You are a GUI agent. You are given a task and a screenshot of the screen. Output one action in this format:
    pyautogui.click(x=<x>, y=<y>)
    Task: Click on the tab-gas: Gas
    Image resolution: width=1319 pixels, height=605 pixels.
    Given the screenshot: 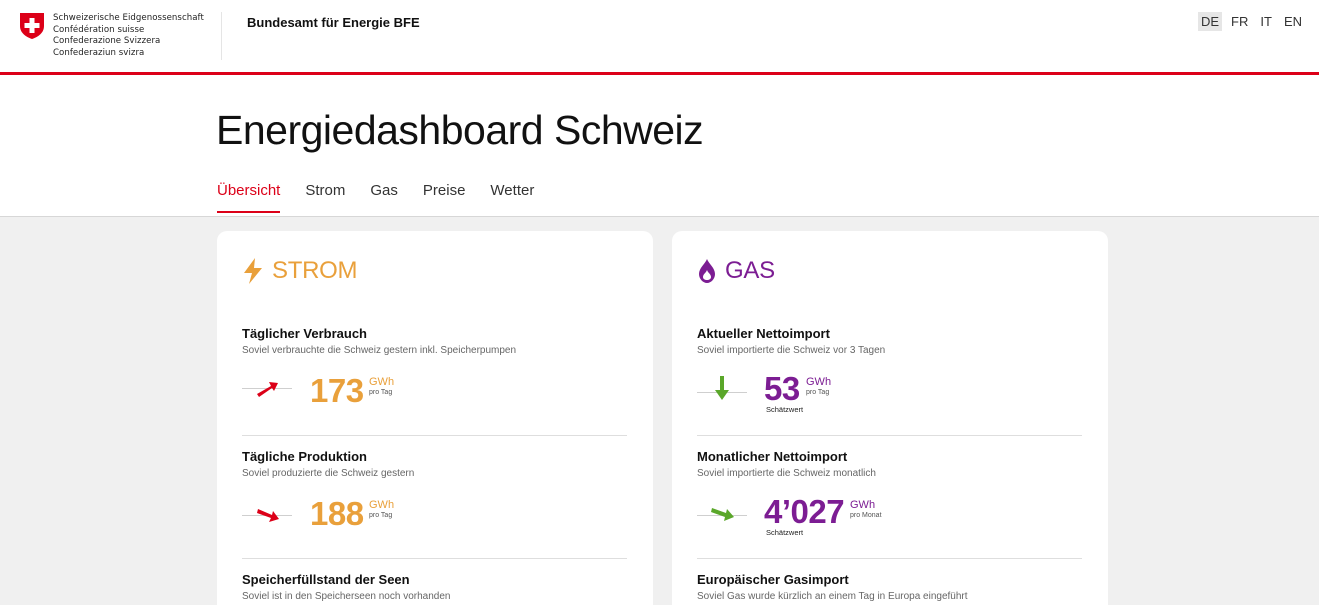 What is the action you would take?
    pyautogui.click(x=384, y=190)
    